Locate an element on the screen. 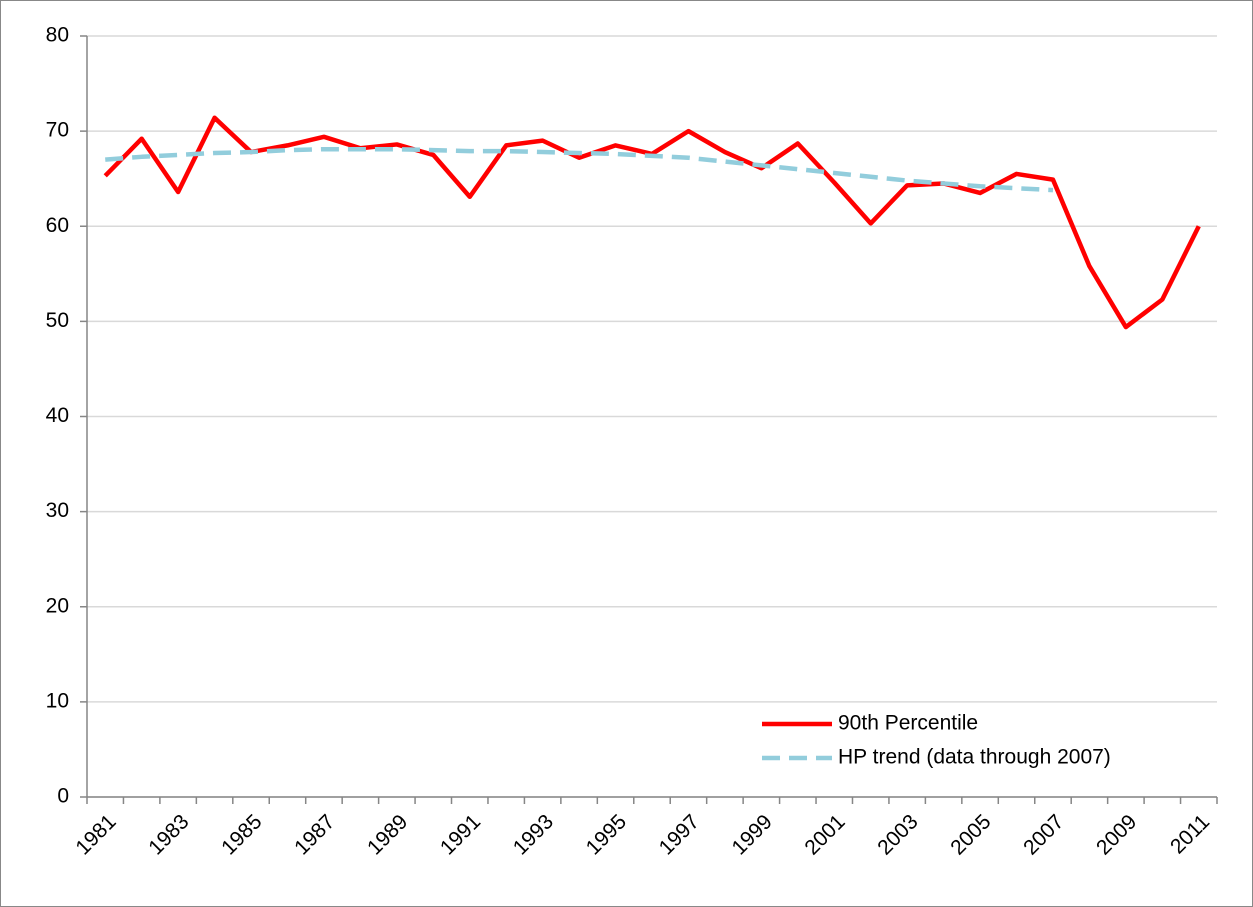  y-tick-label: 0 is located at coordinates (63, 796).